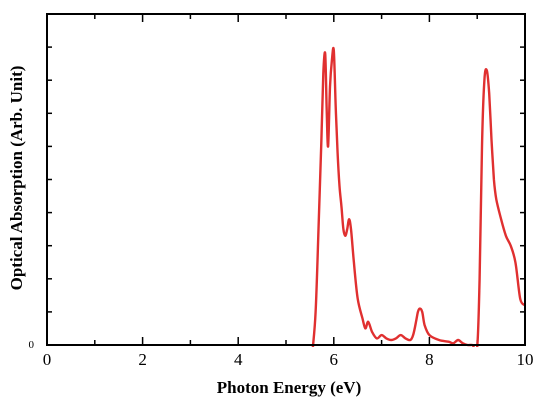 The height and width of the screenshot is (398, 539). What do you see at coordinates (47, 359) in the screenshot?
I see `x-tick-label: 0` at bounding box center [47, 359].